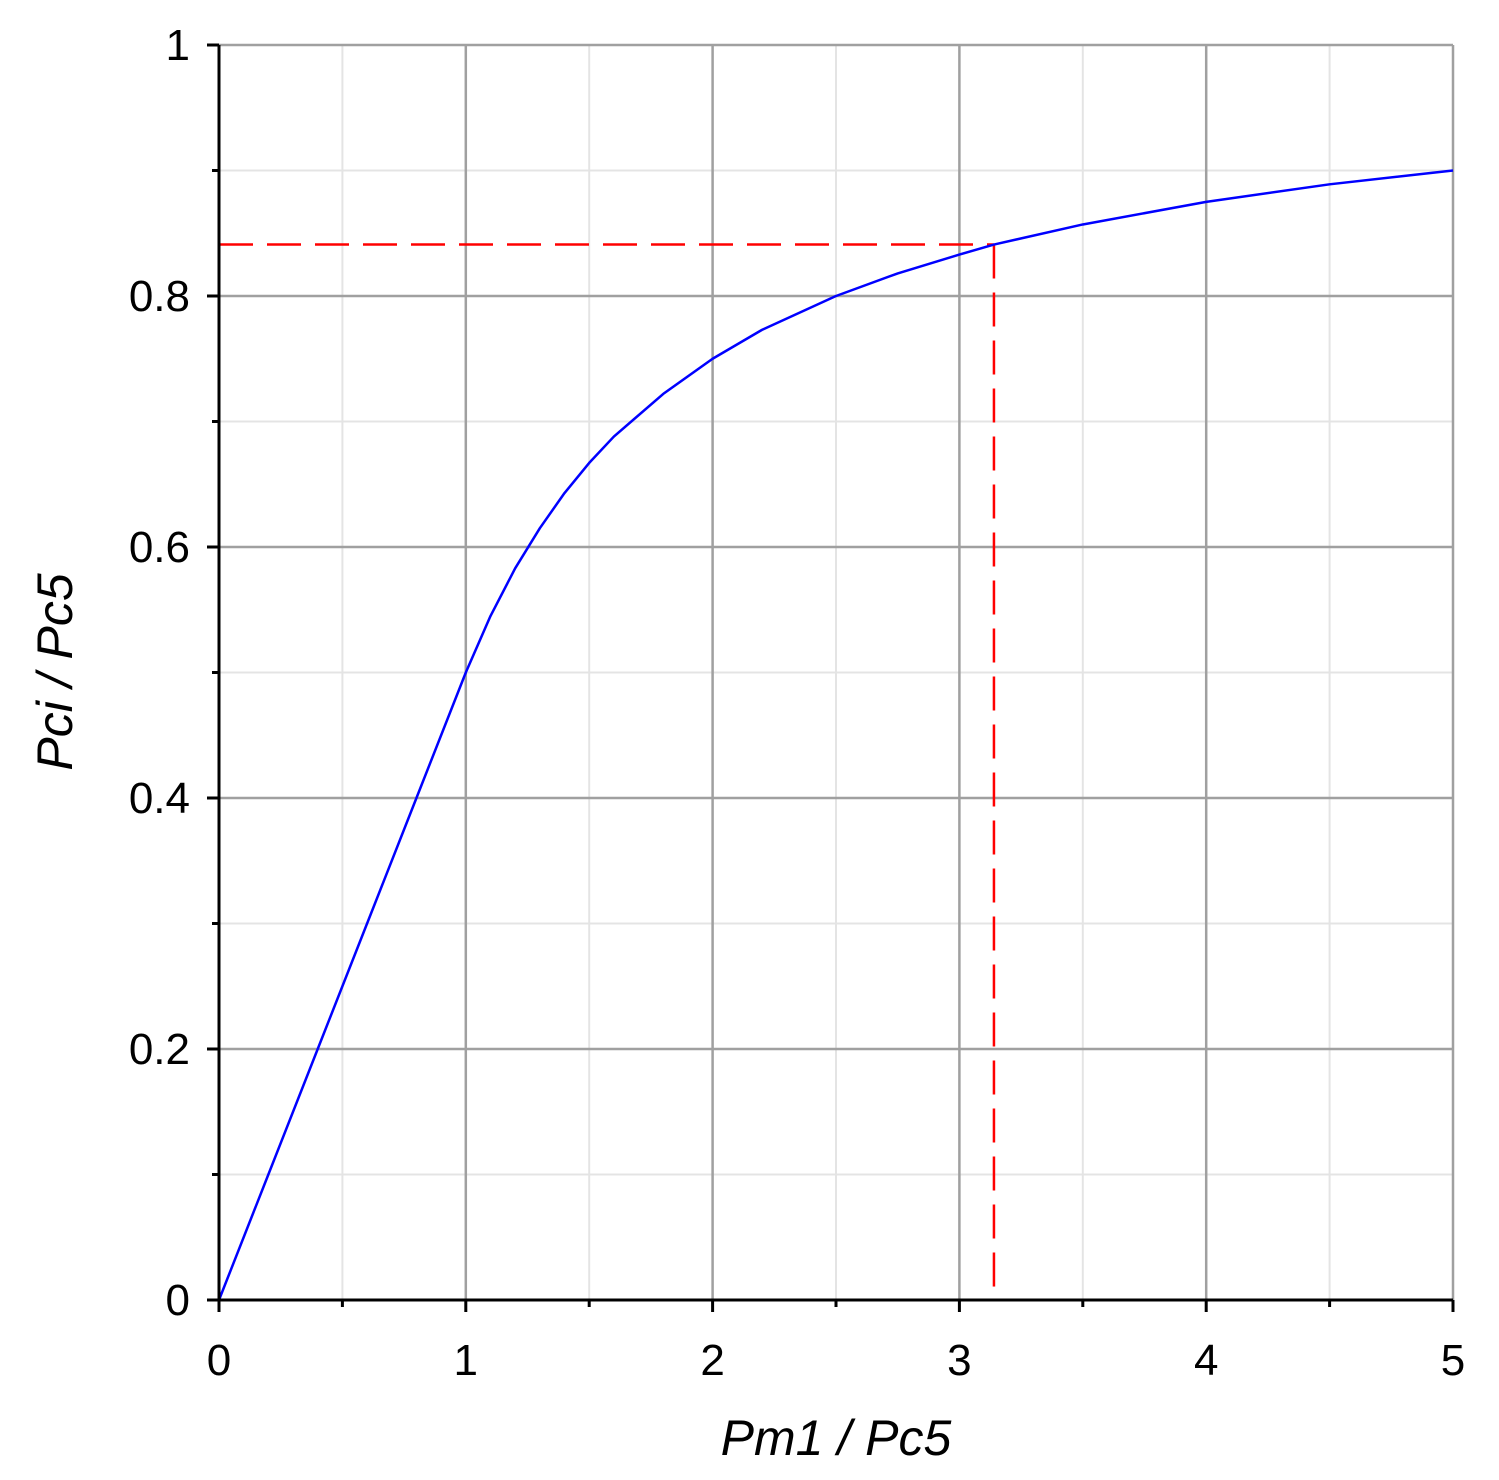 Image resolution: width=1499 pixels, height=1480 pixels. What do you see at coordinates (219, 1360) in the screenshot?
I see `x-tick-label: 0` at bounding box center [219, 1360].